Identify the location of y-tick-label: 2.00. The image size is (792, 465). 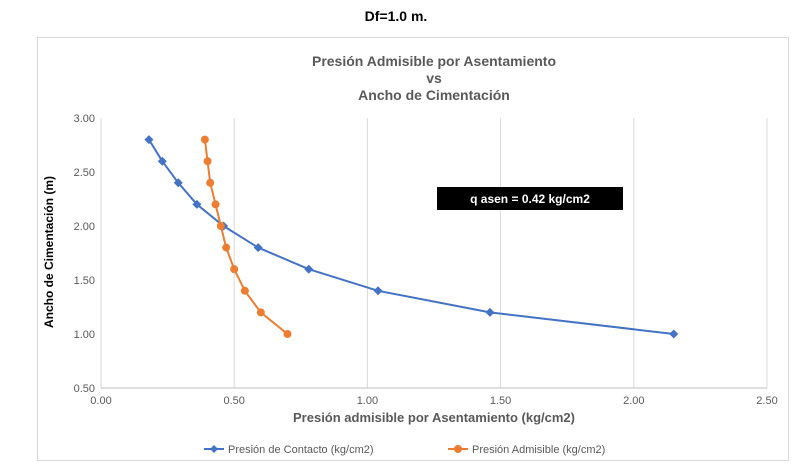
(84, 227).